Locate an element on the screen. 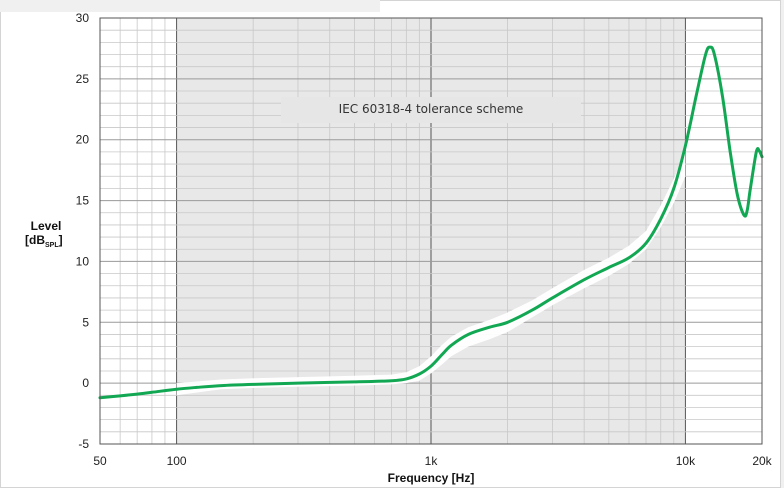 The image size is (784, 488). y-tick-label: -5 is located at coordinates (83, 444).